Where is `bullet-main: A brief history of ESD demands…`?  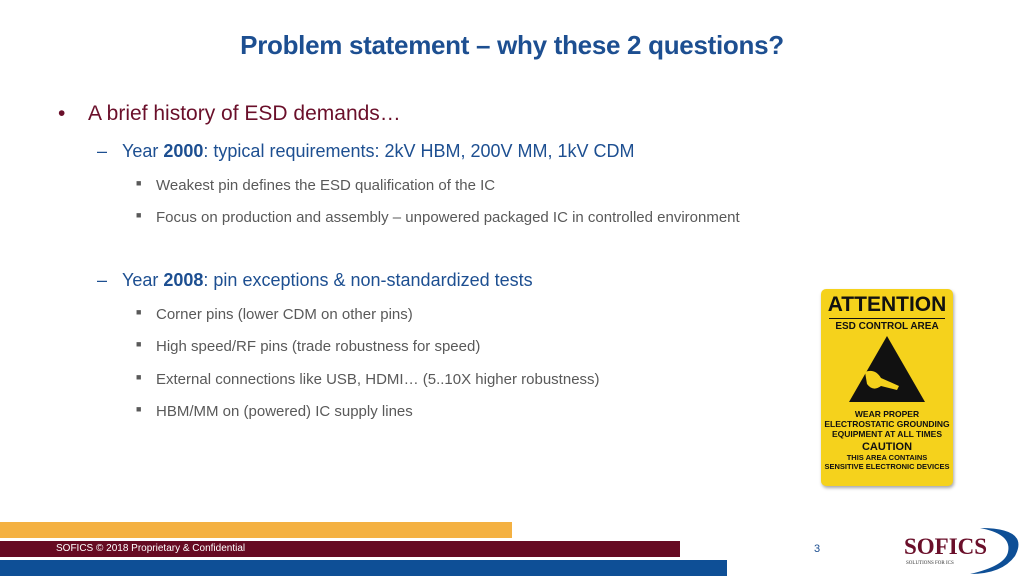
bullet-main: A brief history of ESD demands… is located at coordinates (244, 113).